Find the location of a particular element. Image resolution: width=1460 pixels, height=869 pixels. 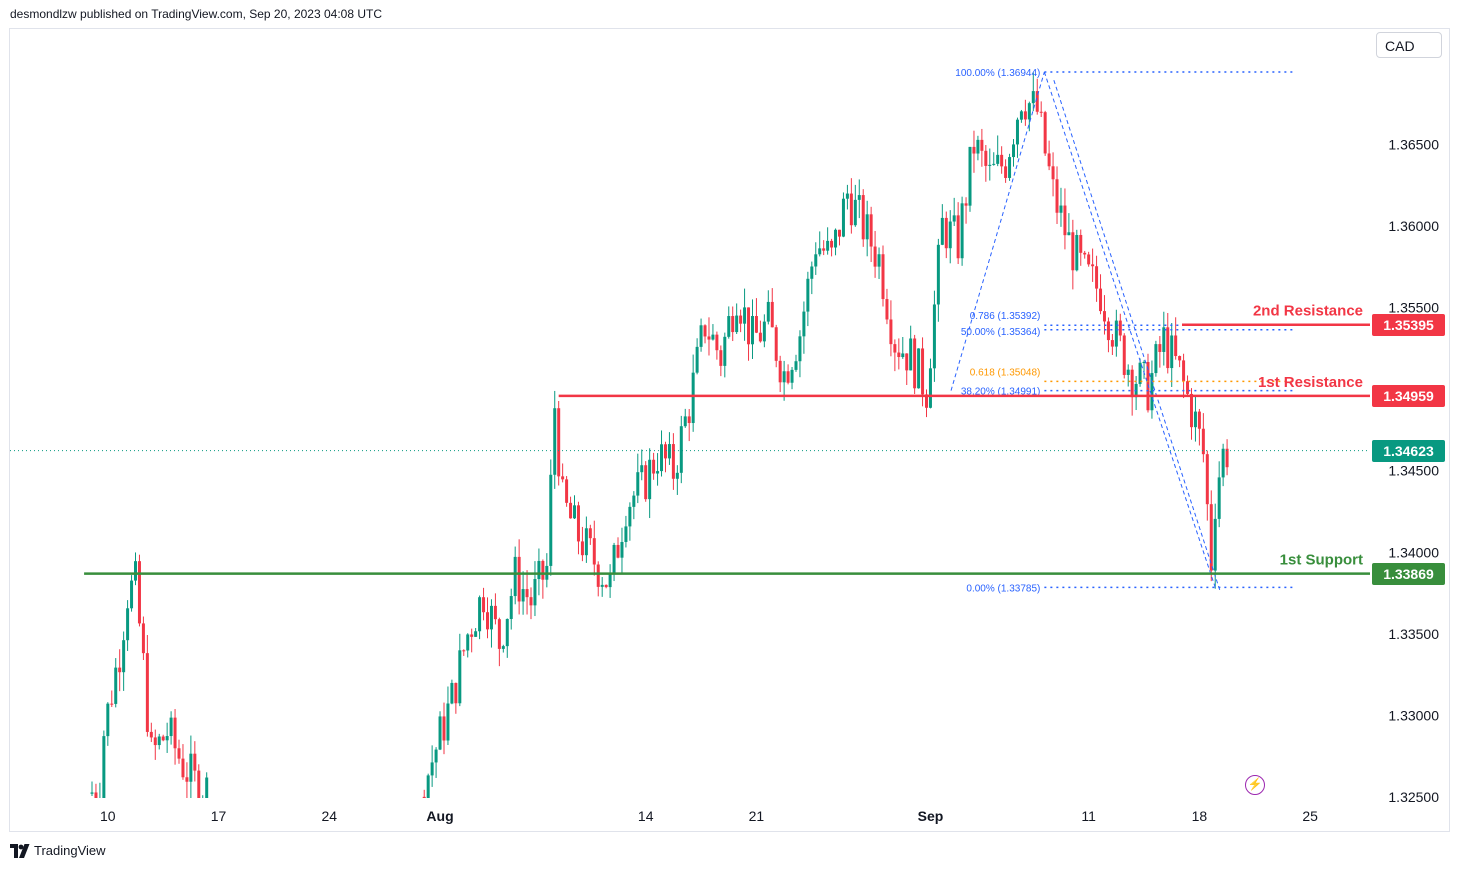

x-tick-label: 21 is located at coordinates (757, 816).